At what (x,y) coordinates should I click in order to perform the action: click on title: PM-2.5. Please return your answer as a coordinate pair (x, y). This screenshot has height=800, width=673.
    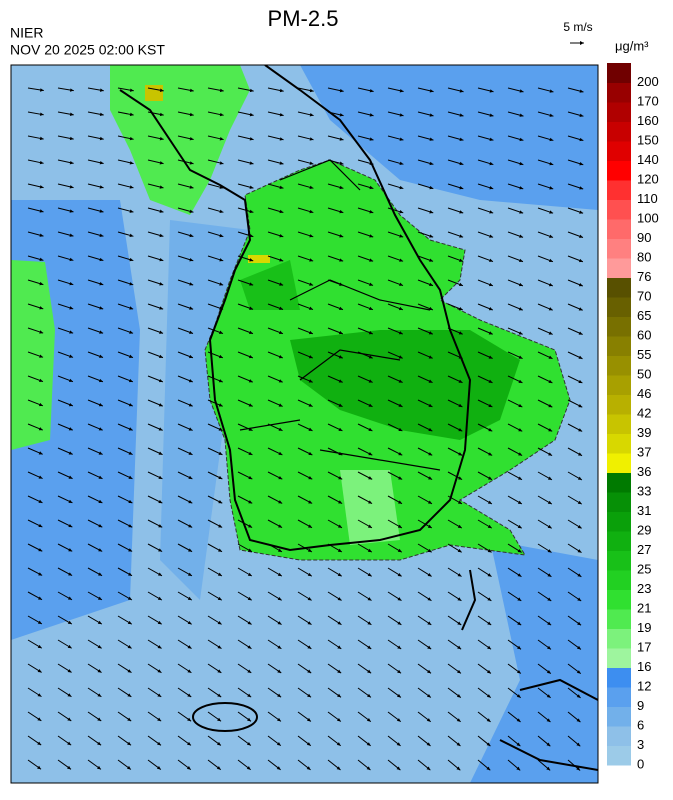
    Looking at the image, I should click on (303, 18).